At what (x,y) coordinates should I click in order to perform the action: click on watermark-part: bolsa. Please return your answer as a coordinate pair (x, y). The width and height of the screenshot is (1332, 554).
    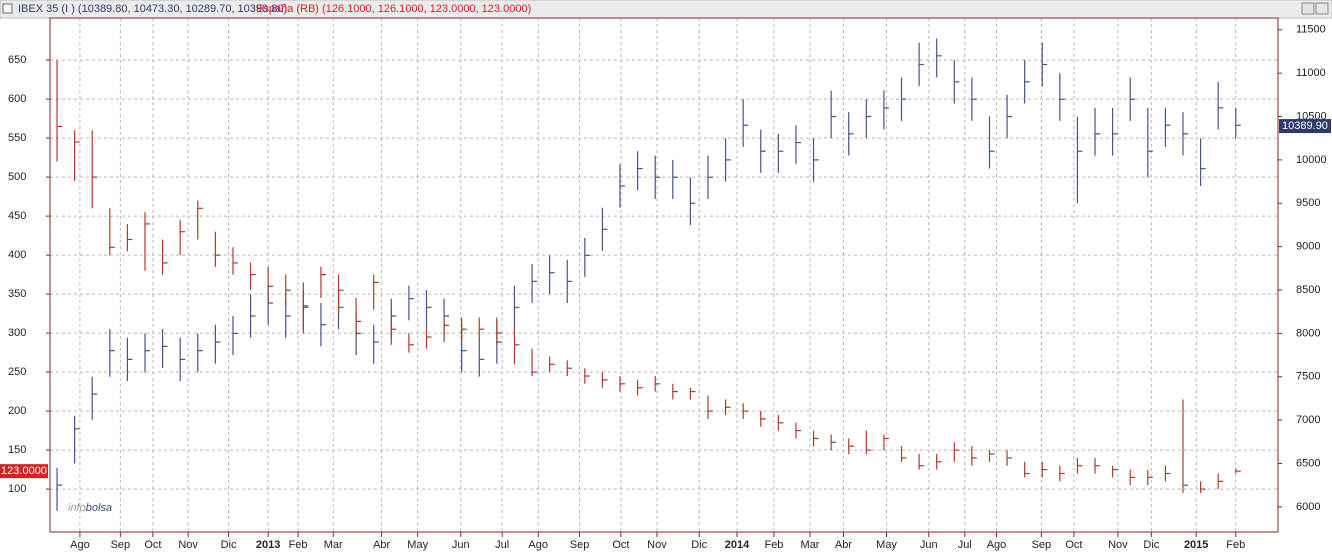
    Looking at the image, I should click on (99, 508).